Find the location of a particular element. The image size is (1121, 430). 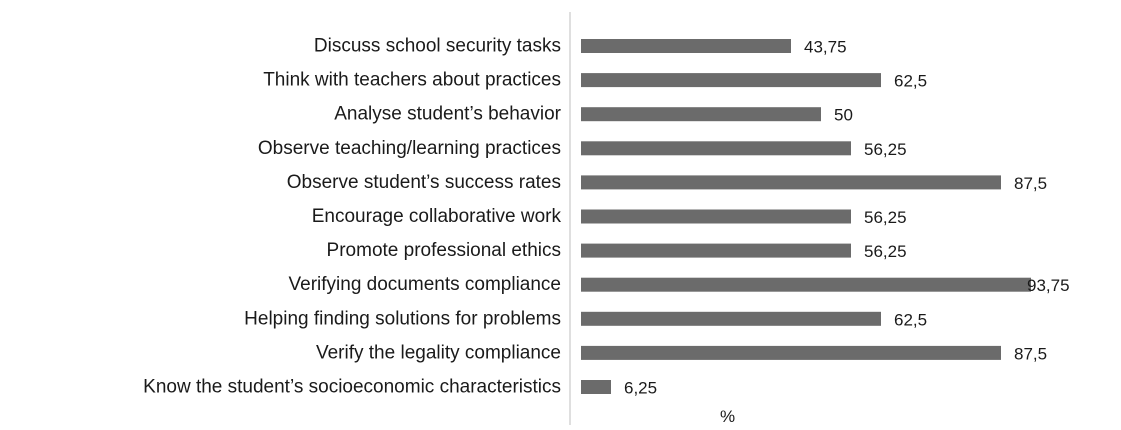

value-label: 50 is located at coordinates (843, 115).